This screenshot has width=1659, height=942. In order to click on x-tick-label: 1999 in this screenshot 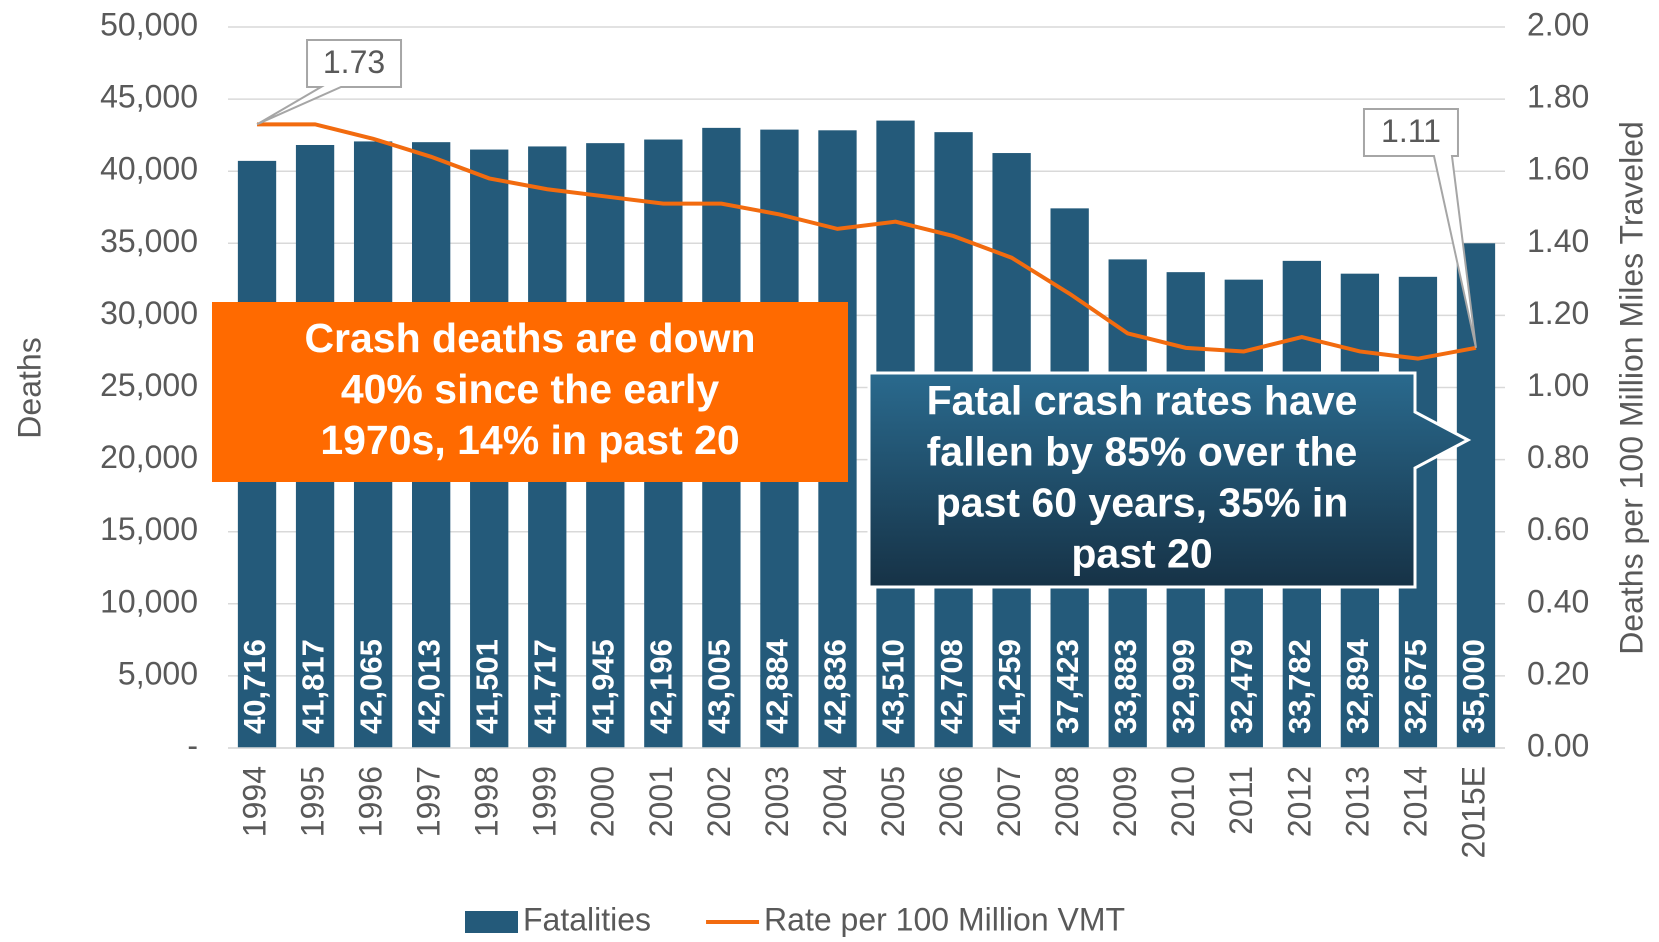, I will do `click(545, 801)`.